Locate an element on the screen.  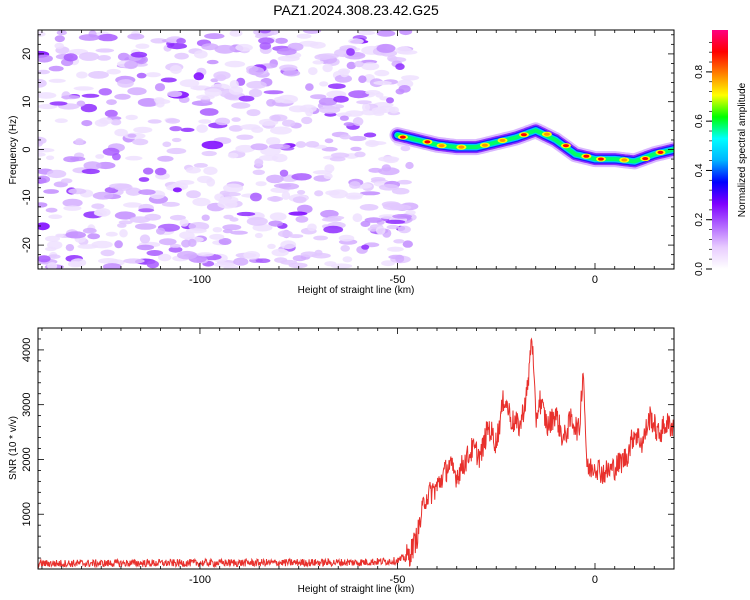
y-tick-label: -10 is located at coordinates (27, 197).